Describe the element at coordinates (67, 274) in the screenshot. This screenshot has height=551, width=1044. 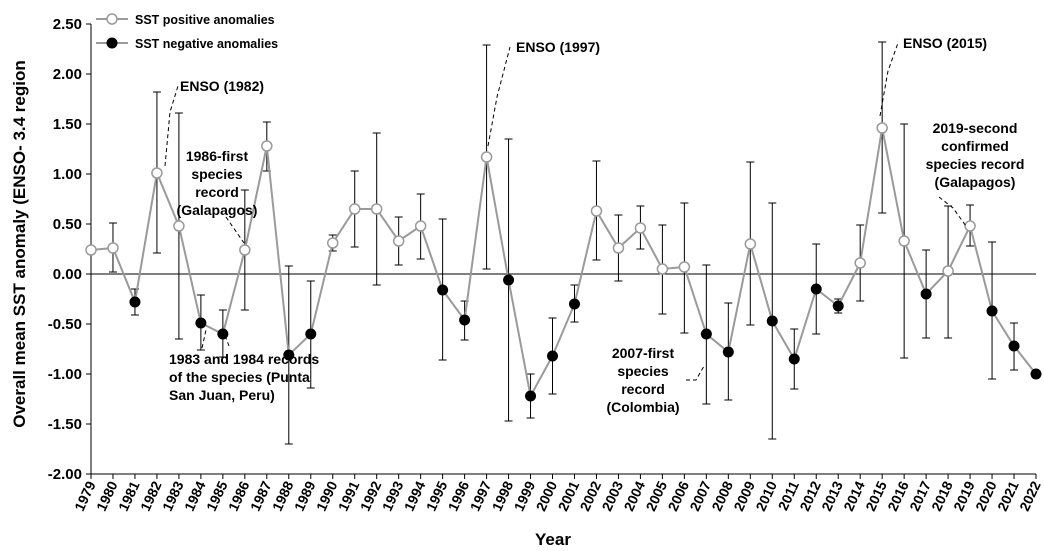
I see `y-tick-label: 0.00` at that location.